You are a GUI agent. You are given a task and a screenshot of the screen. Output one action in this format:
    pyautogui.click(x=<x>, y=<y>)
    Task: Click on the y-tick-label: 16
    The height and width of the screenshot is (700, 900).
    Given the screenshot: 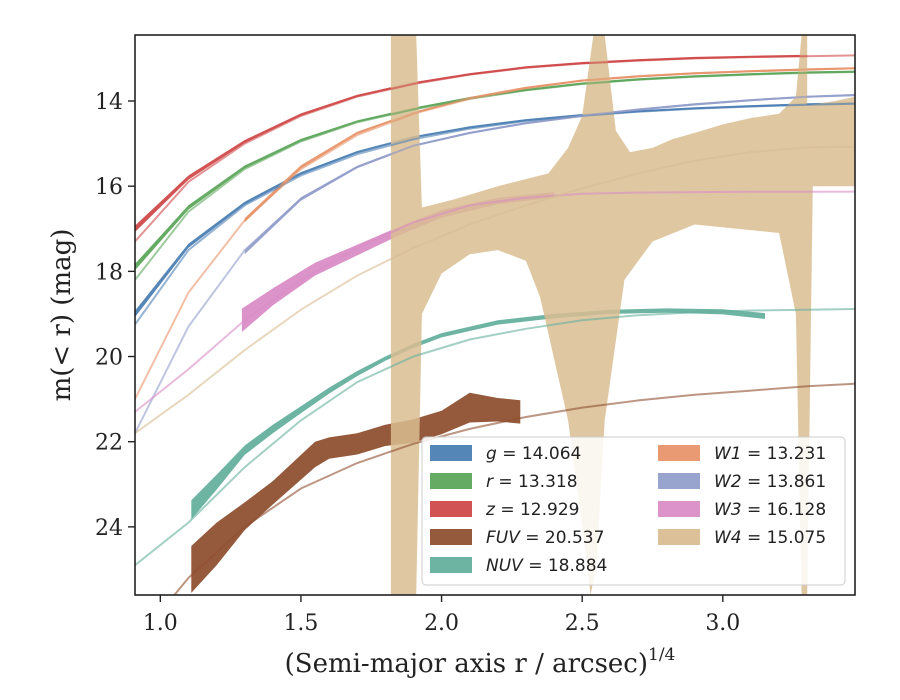 What is the action you would take?
    pyautogui.click(x=109, y=187)
    